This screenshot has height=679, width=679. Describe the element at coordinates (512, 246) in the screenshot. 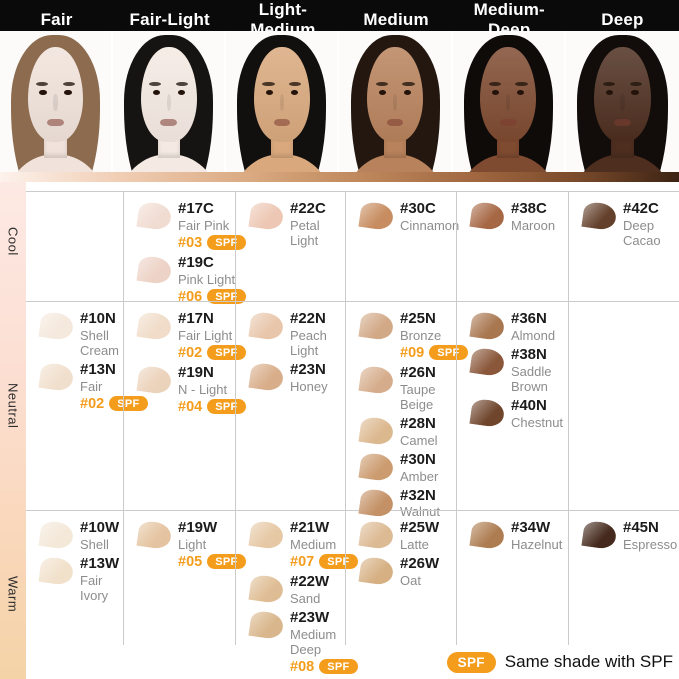

I see `shade-grid-cell: #38C Maroon` at that location.